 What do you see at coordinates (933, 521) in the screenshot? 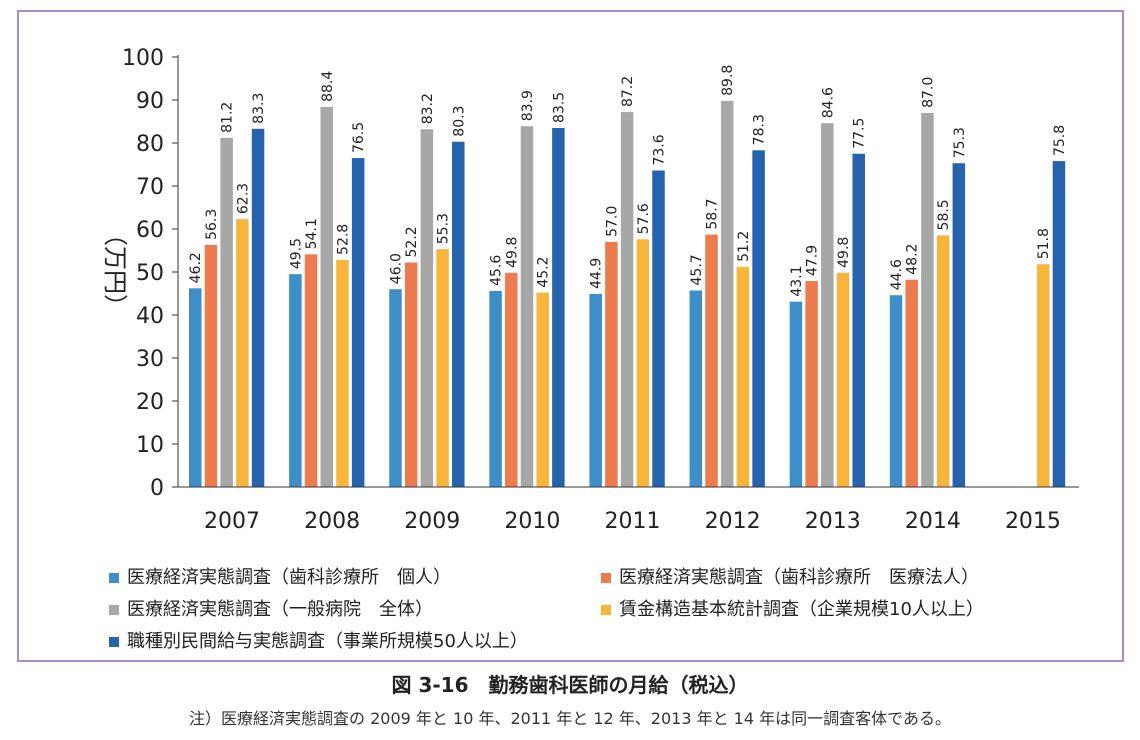
I see `x-tick-label: 2014` at bounding box center [933, 521].